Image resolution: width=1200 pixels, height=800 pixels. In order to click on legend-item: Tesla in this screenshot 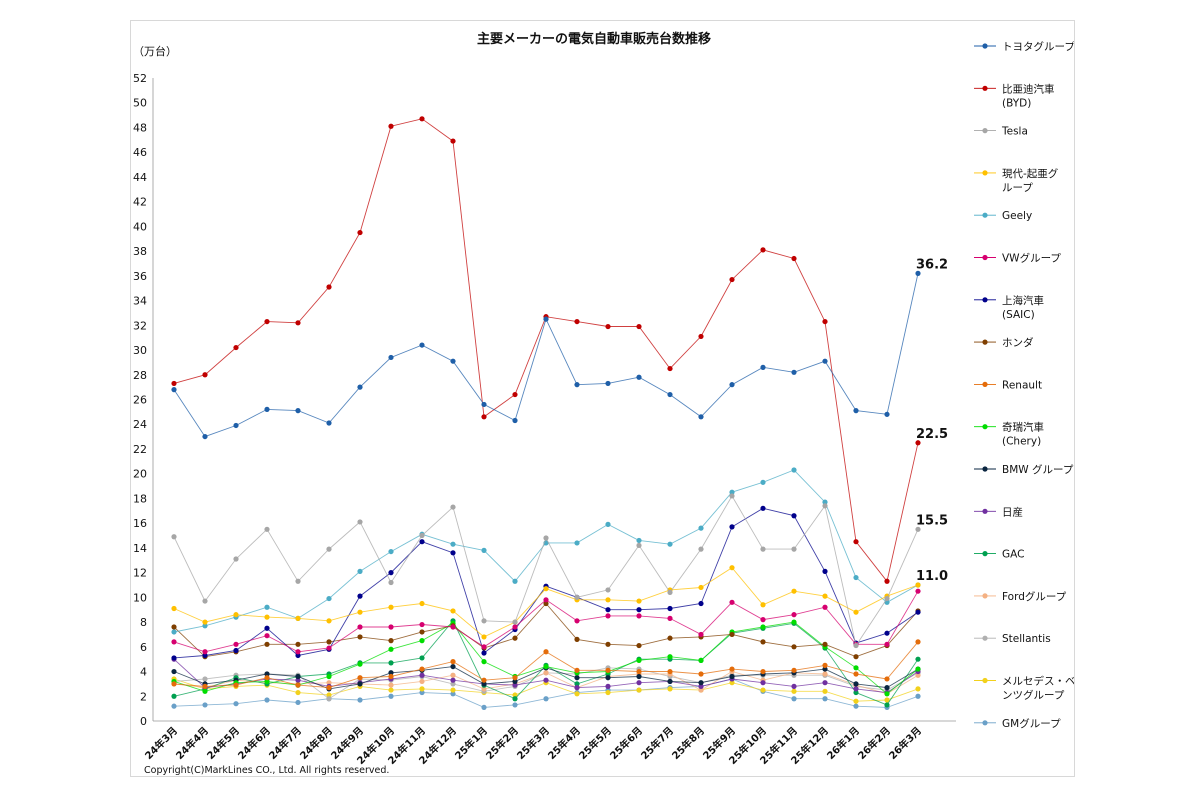, I will do `click(1001, 132)`.